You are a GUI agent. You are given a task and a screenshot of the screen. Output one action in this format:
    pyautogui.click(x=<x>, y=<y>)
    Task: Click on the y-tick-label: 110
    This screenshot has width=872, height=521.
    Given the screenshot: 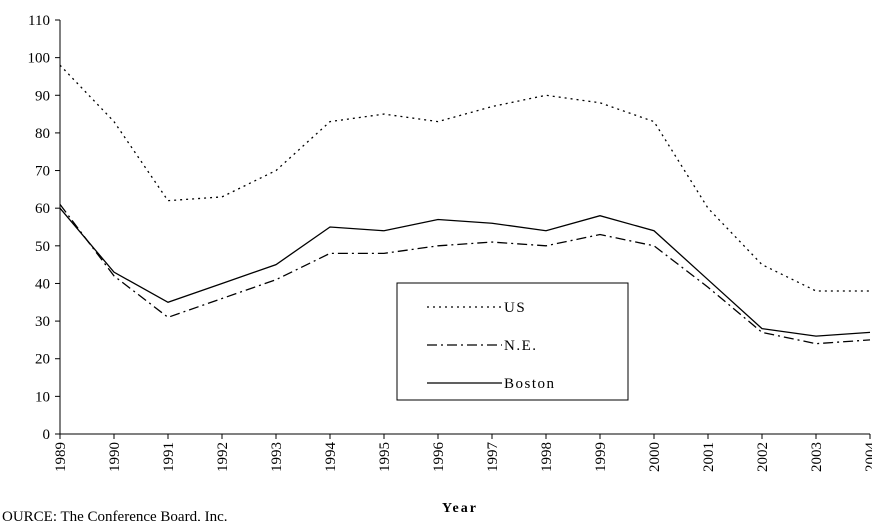 What is the action you would take?
    pyautogui.click(x=39, y=21)
    